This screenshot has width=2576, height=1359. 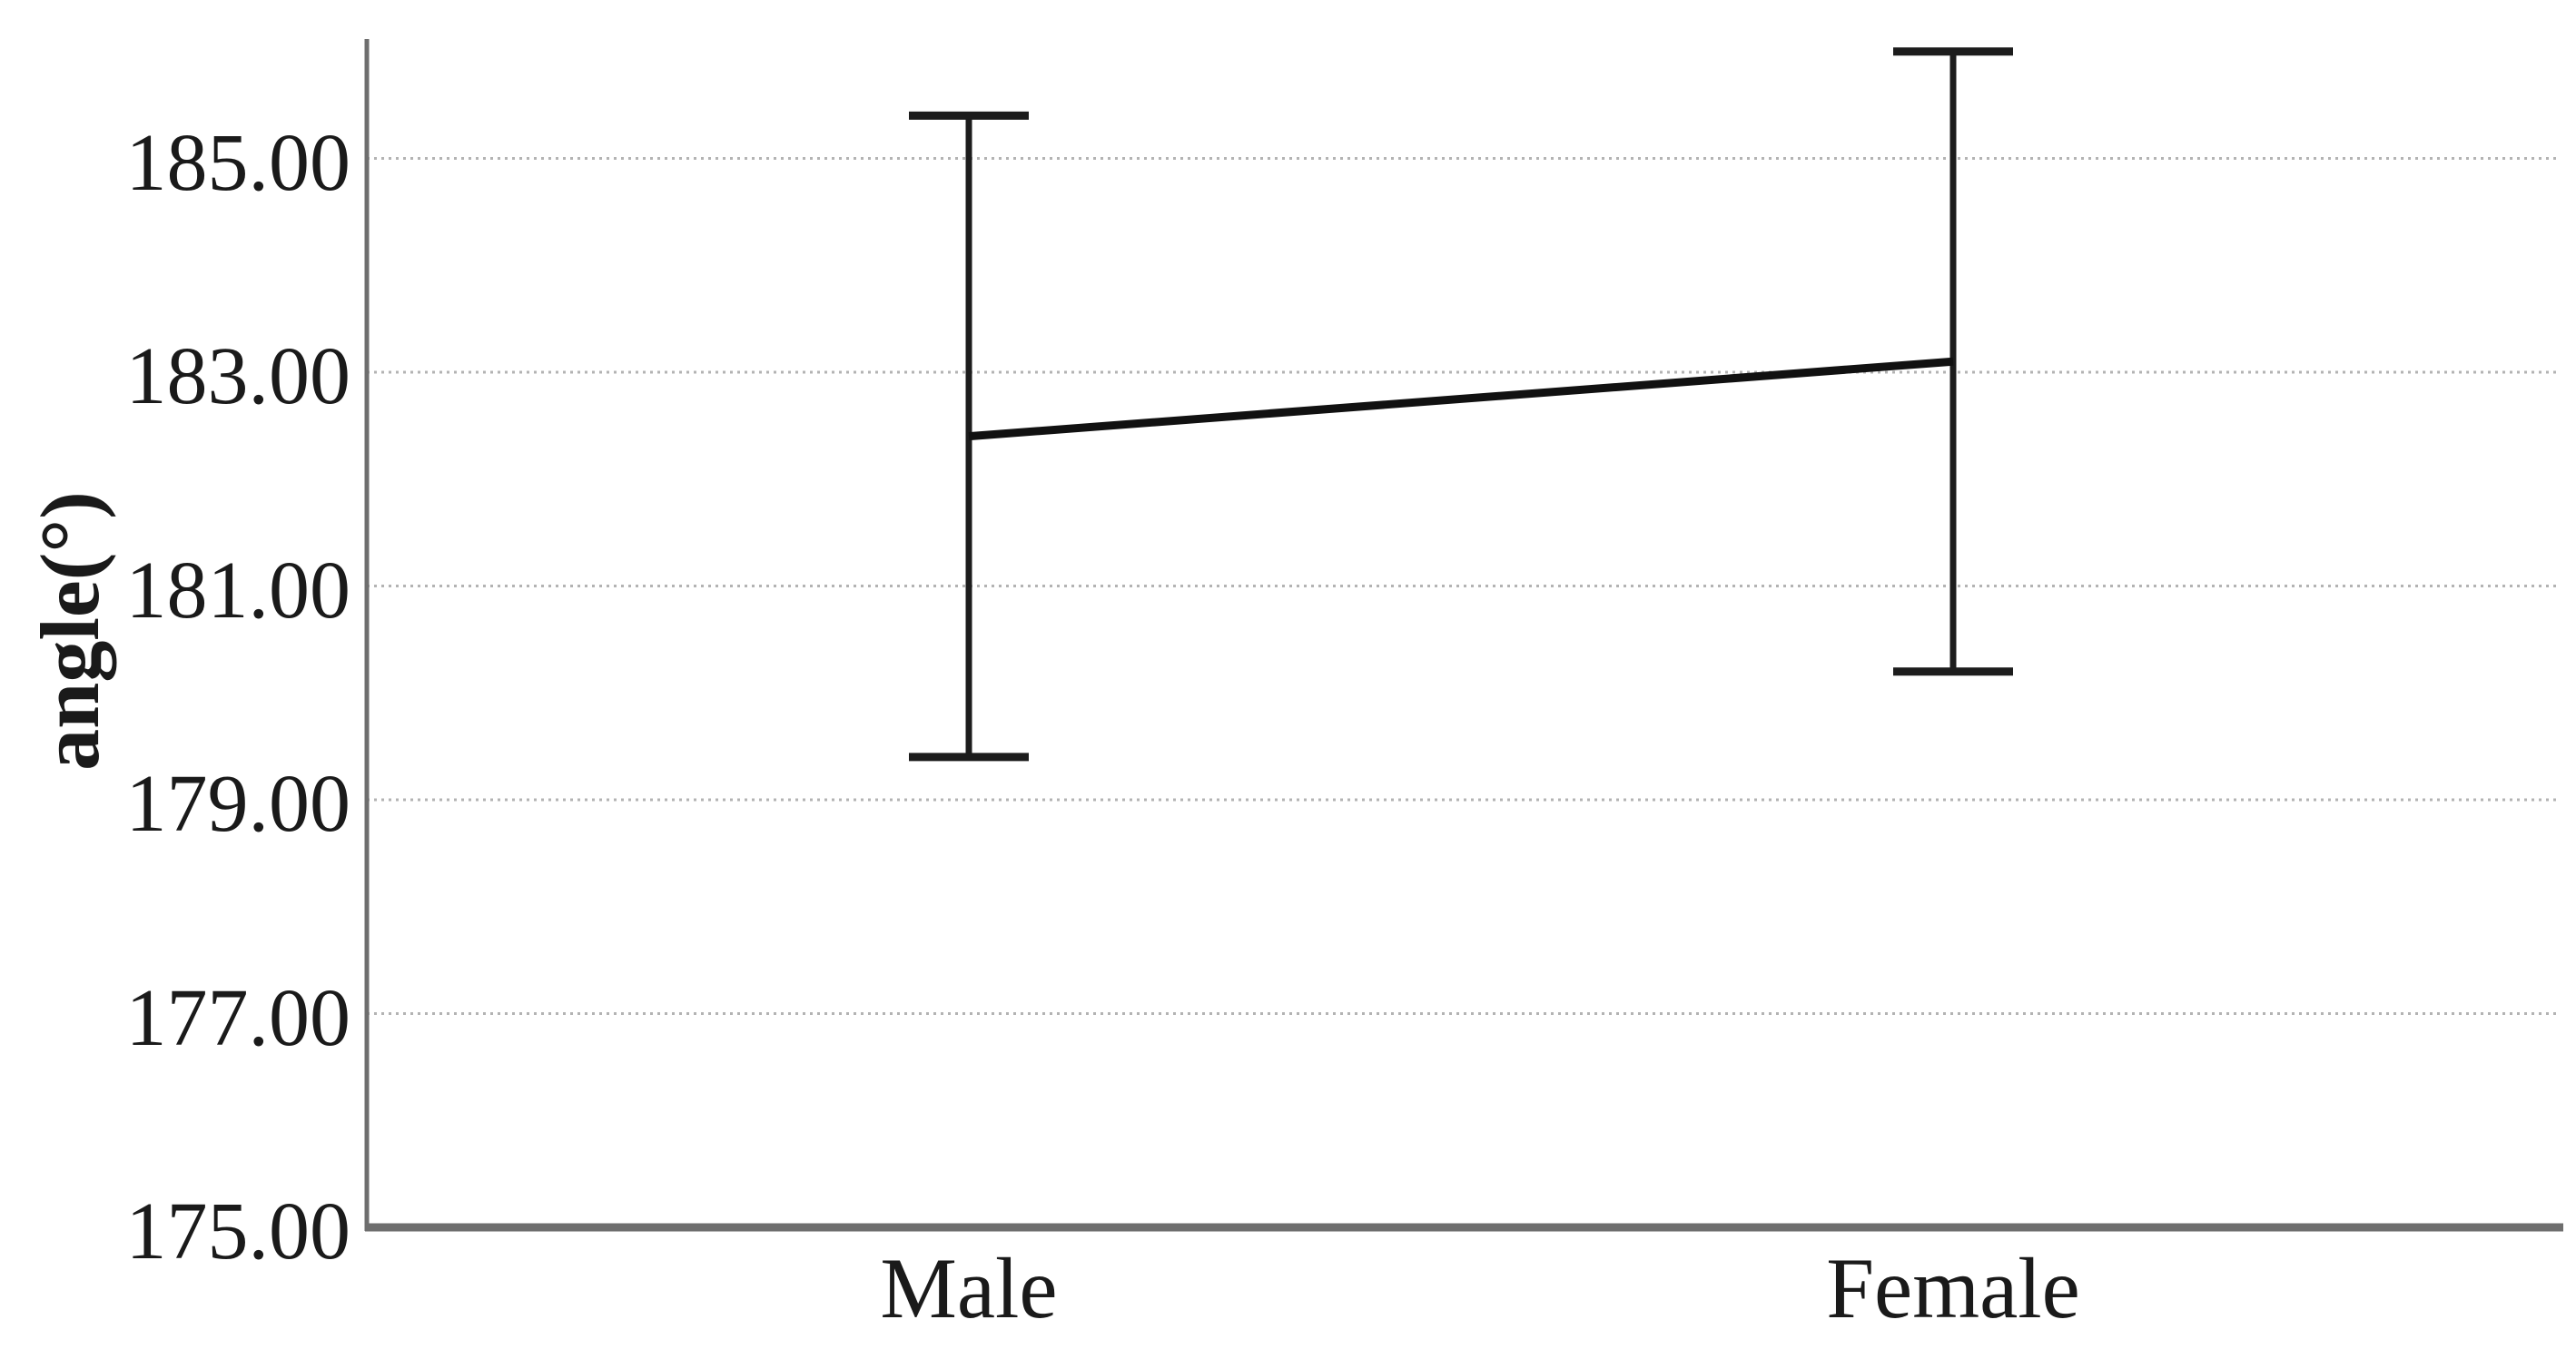 What do you see at coordinates (1953, 1288) in the screenshot?
I see `x-axis-category-label-female: Female` at bounding box center [1953, 1288].